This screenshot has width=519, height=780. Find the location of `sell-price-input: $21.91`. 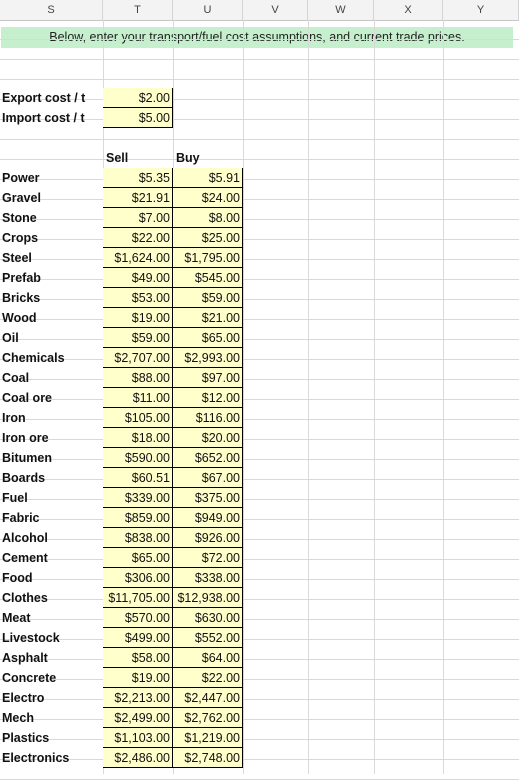

sell-price-input: $21.91 is located at coordinates (138, 198).